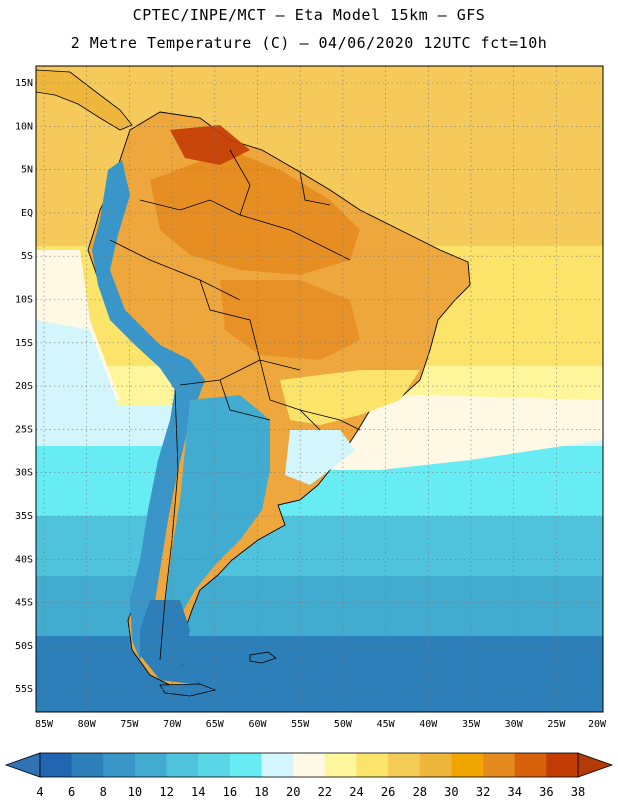 The image size is (618, 800). What do you see at coordinates (255, 212) in the screenshot?
I see `amazon-hot-zone` at bounding box center [255, 212].